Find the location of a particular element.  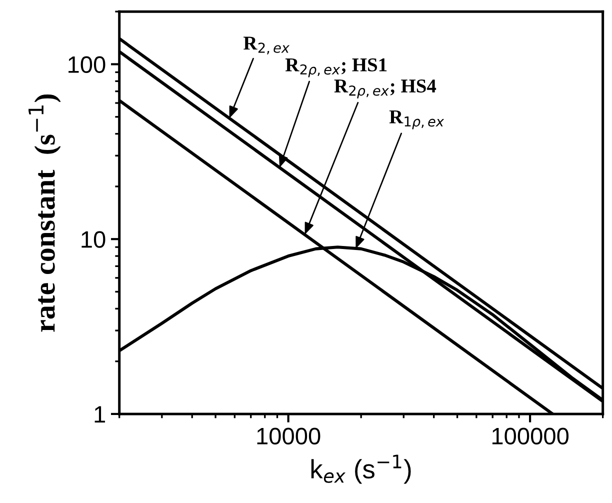

annotation: R$_{2,ex}$ is located at coordinates (267, 45).